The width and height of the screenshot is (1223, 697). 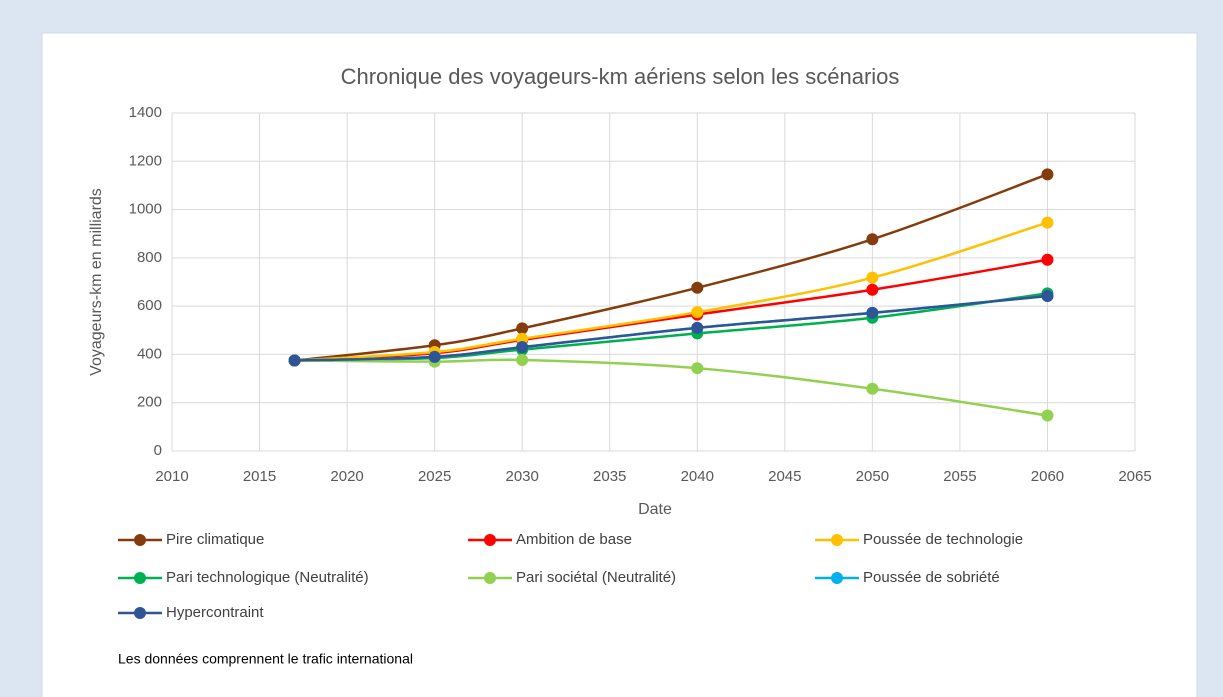 What do you see at coordinates (931, 577) in the screenshot?
I see `legend-label: Poussée de sobriété` at bounding box center [931, 577].